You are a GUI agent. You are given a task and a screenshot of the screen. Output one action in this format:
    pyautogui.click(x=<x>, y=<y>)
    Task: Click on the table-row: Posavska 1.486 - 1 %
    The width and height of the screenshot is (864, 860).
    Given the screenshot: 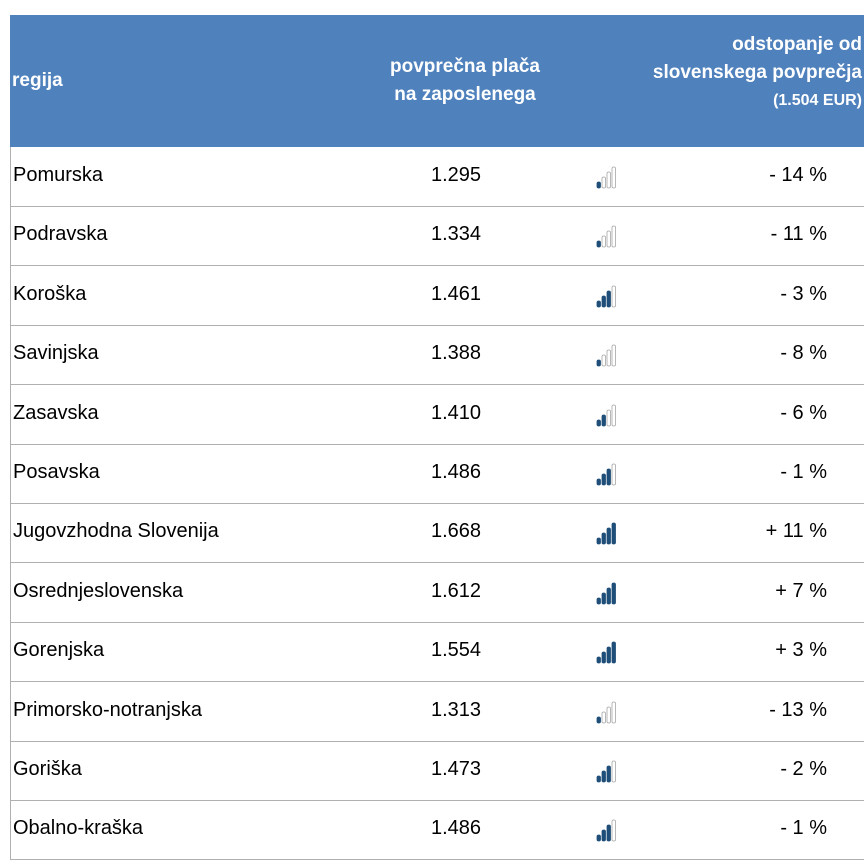 What is the action you would take?
    pyautogui.click(x=437, y=474)
    